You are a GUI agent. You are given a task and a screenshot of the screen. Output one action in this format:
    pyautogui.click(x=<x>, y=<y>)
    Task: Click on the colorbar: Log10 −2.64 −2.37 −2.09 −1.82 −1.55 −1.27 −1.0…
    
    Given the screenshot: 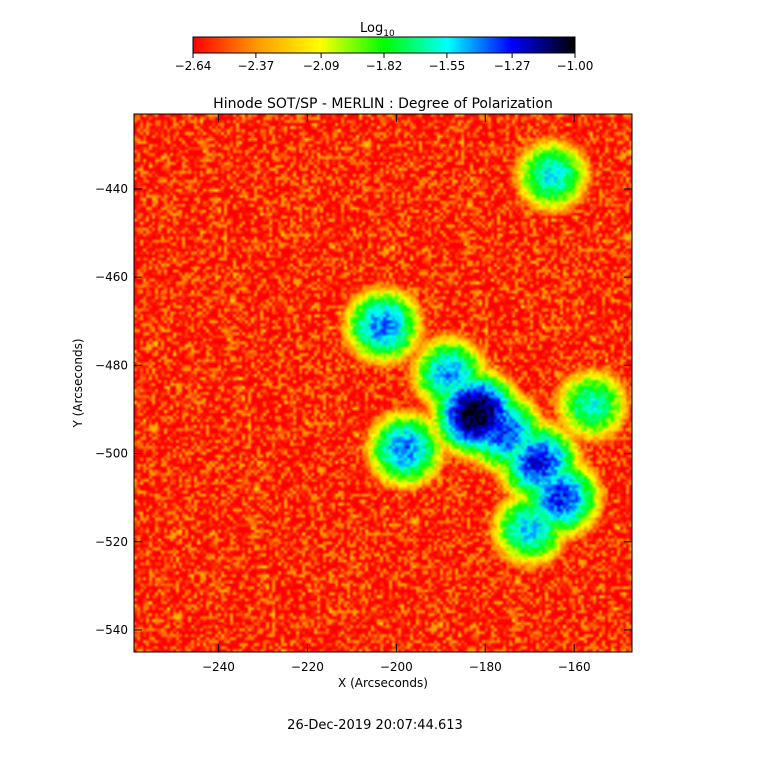 What is the action you would take?
    pyautogui.click(x=384, y=47)
    